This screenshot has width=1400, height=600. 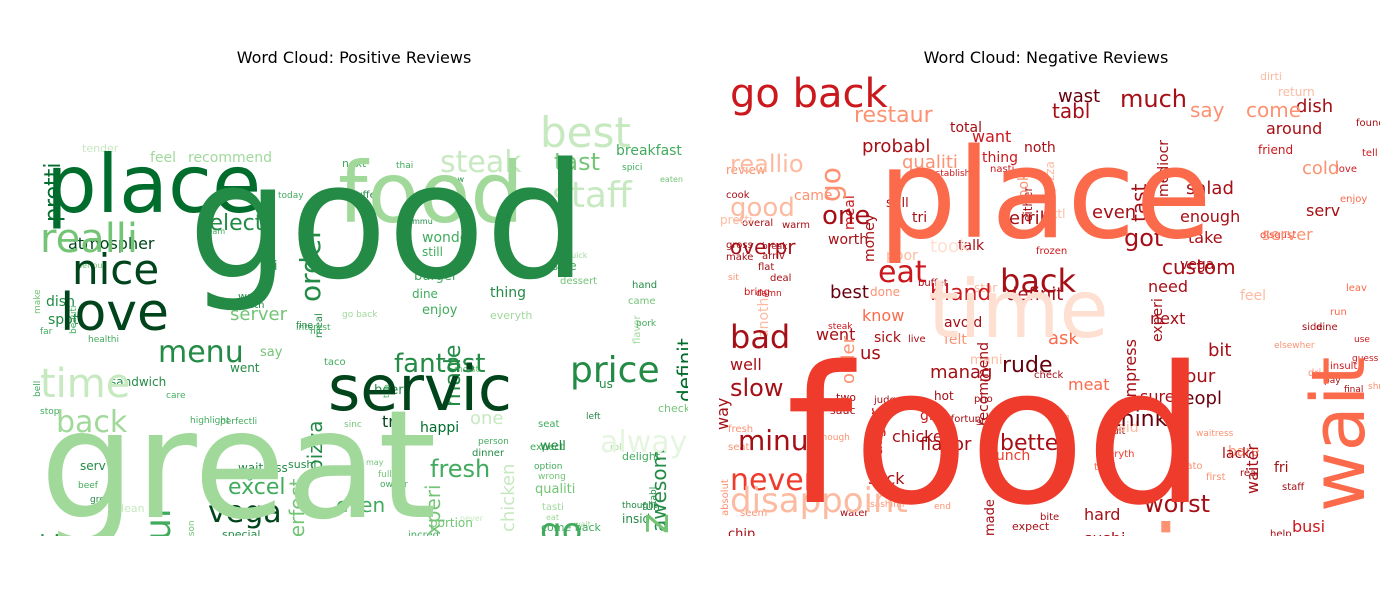 What do you see at coordinates (762, 208) in the screenshot?
I see `neg-word-good: good` at bounding box center [762, 208].